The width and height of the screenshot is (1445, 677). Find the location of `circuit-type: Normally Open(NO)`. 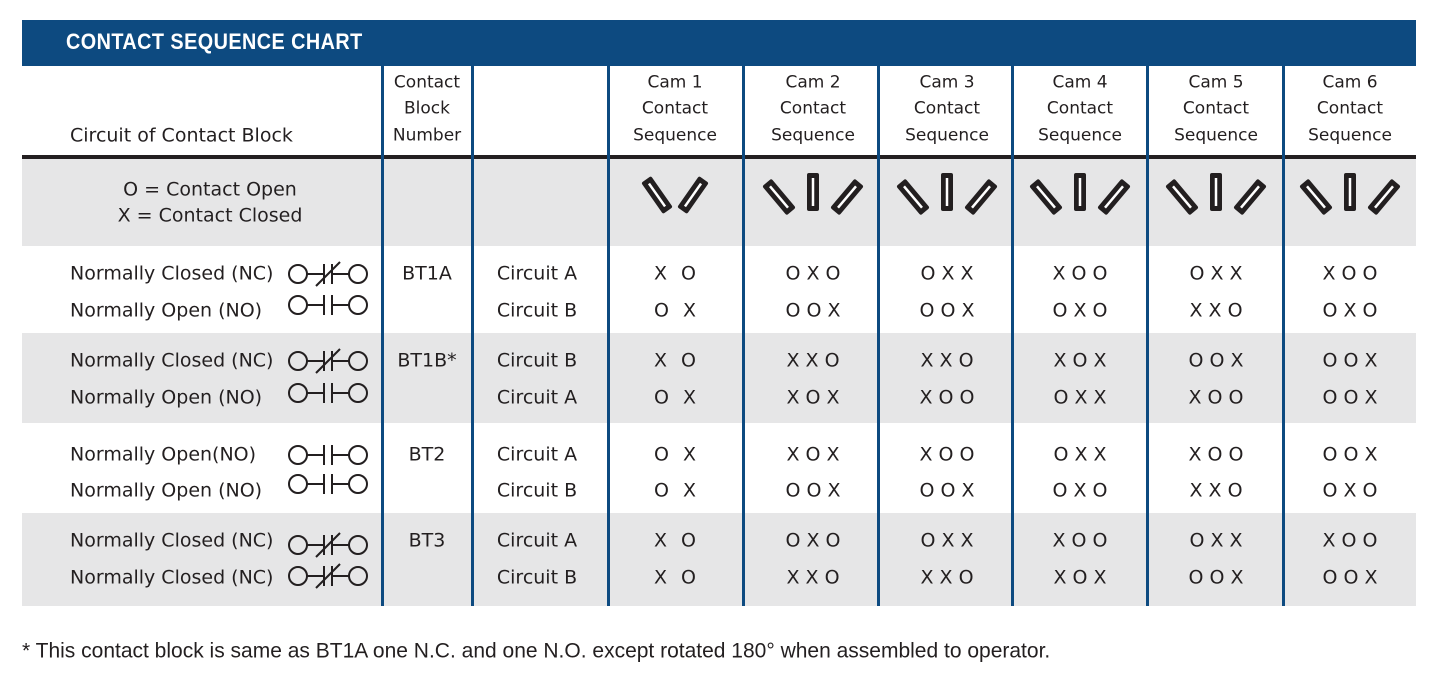

circuit-type: Normally Open(NO) is located at coordinates (163, 454).